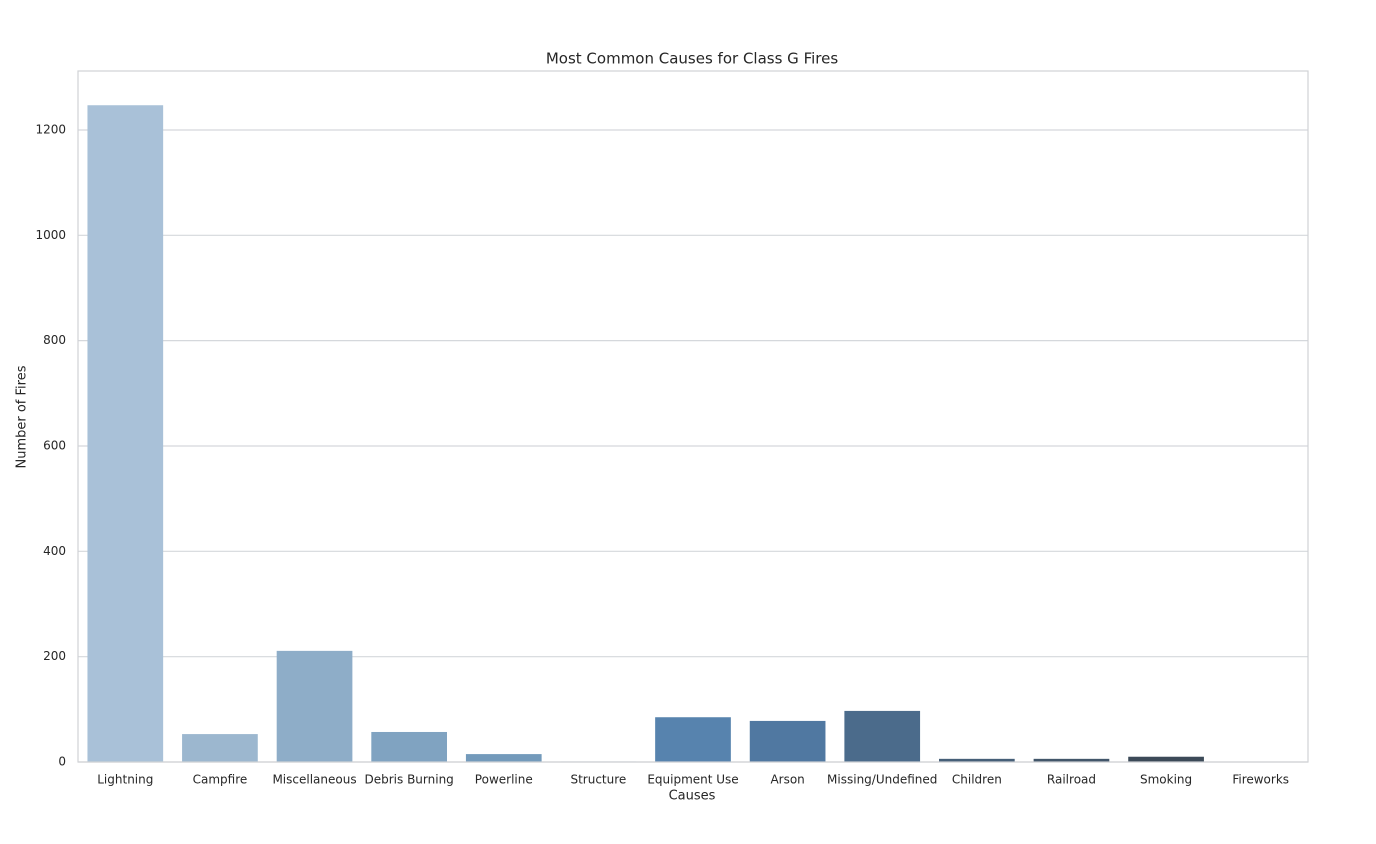 The height and width of the screenshot is (844, 1376). What do you see at coordinates (54, 445) in the screenshot?
I see `y-tick-label: 600` at bounding box center [54, 445].